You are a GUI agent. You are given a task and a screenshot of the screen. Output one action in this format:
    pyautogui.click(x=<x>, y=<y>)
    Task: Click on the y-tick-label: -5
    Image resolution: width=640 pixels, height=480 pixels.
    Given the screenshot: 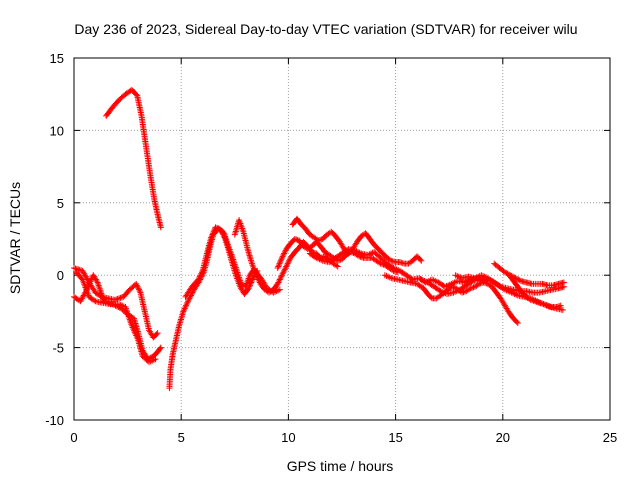 What is the action you would take?
    pyautogui.click(x=58, y=348)
    